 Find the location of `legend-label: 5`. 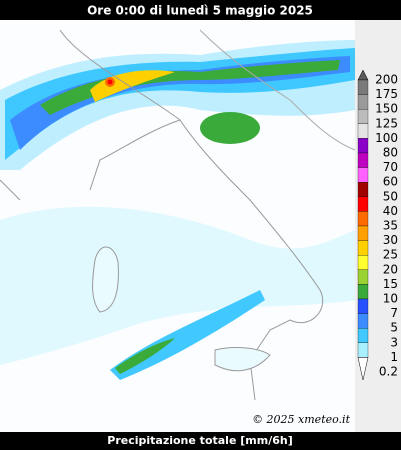

legend-label: 5 is located at coordinates (394, 328).